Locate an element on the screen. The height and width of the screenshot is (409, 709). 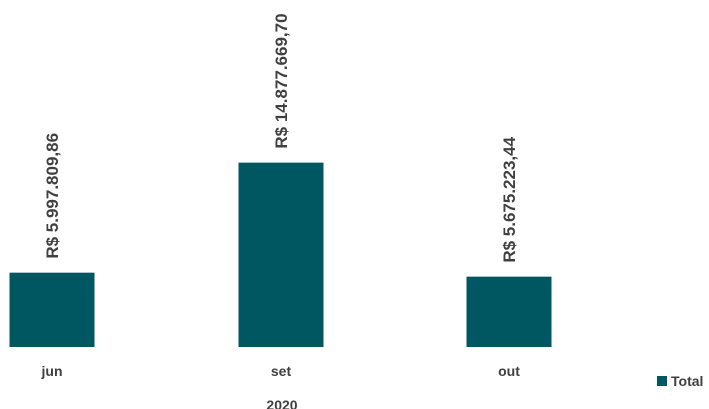
category-label-set: set is located at coordinates (281, 371).